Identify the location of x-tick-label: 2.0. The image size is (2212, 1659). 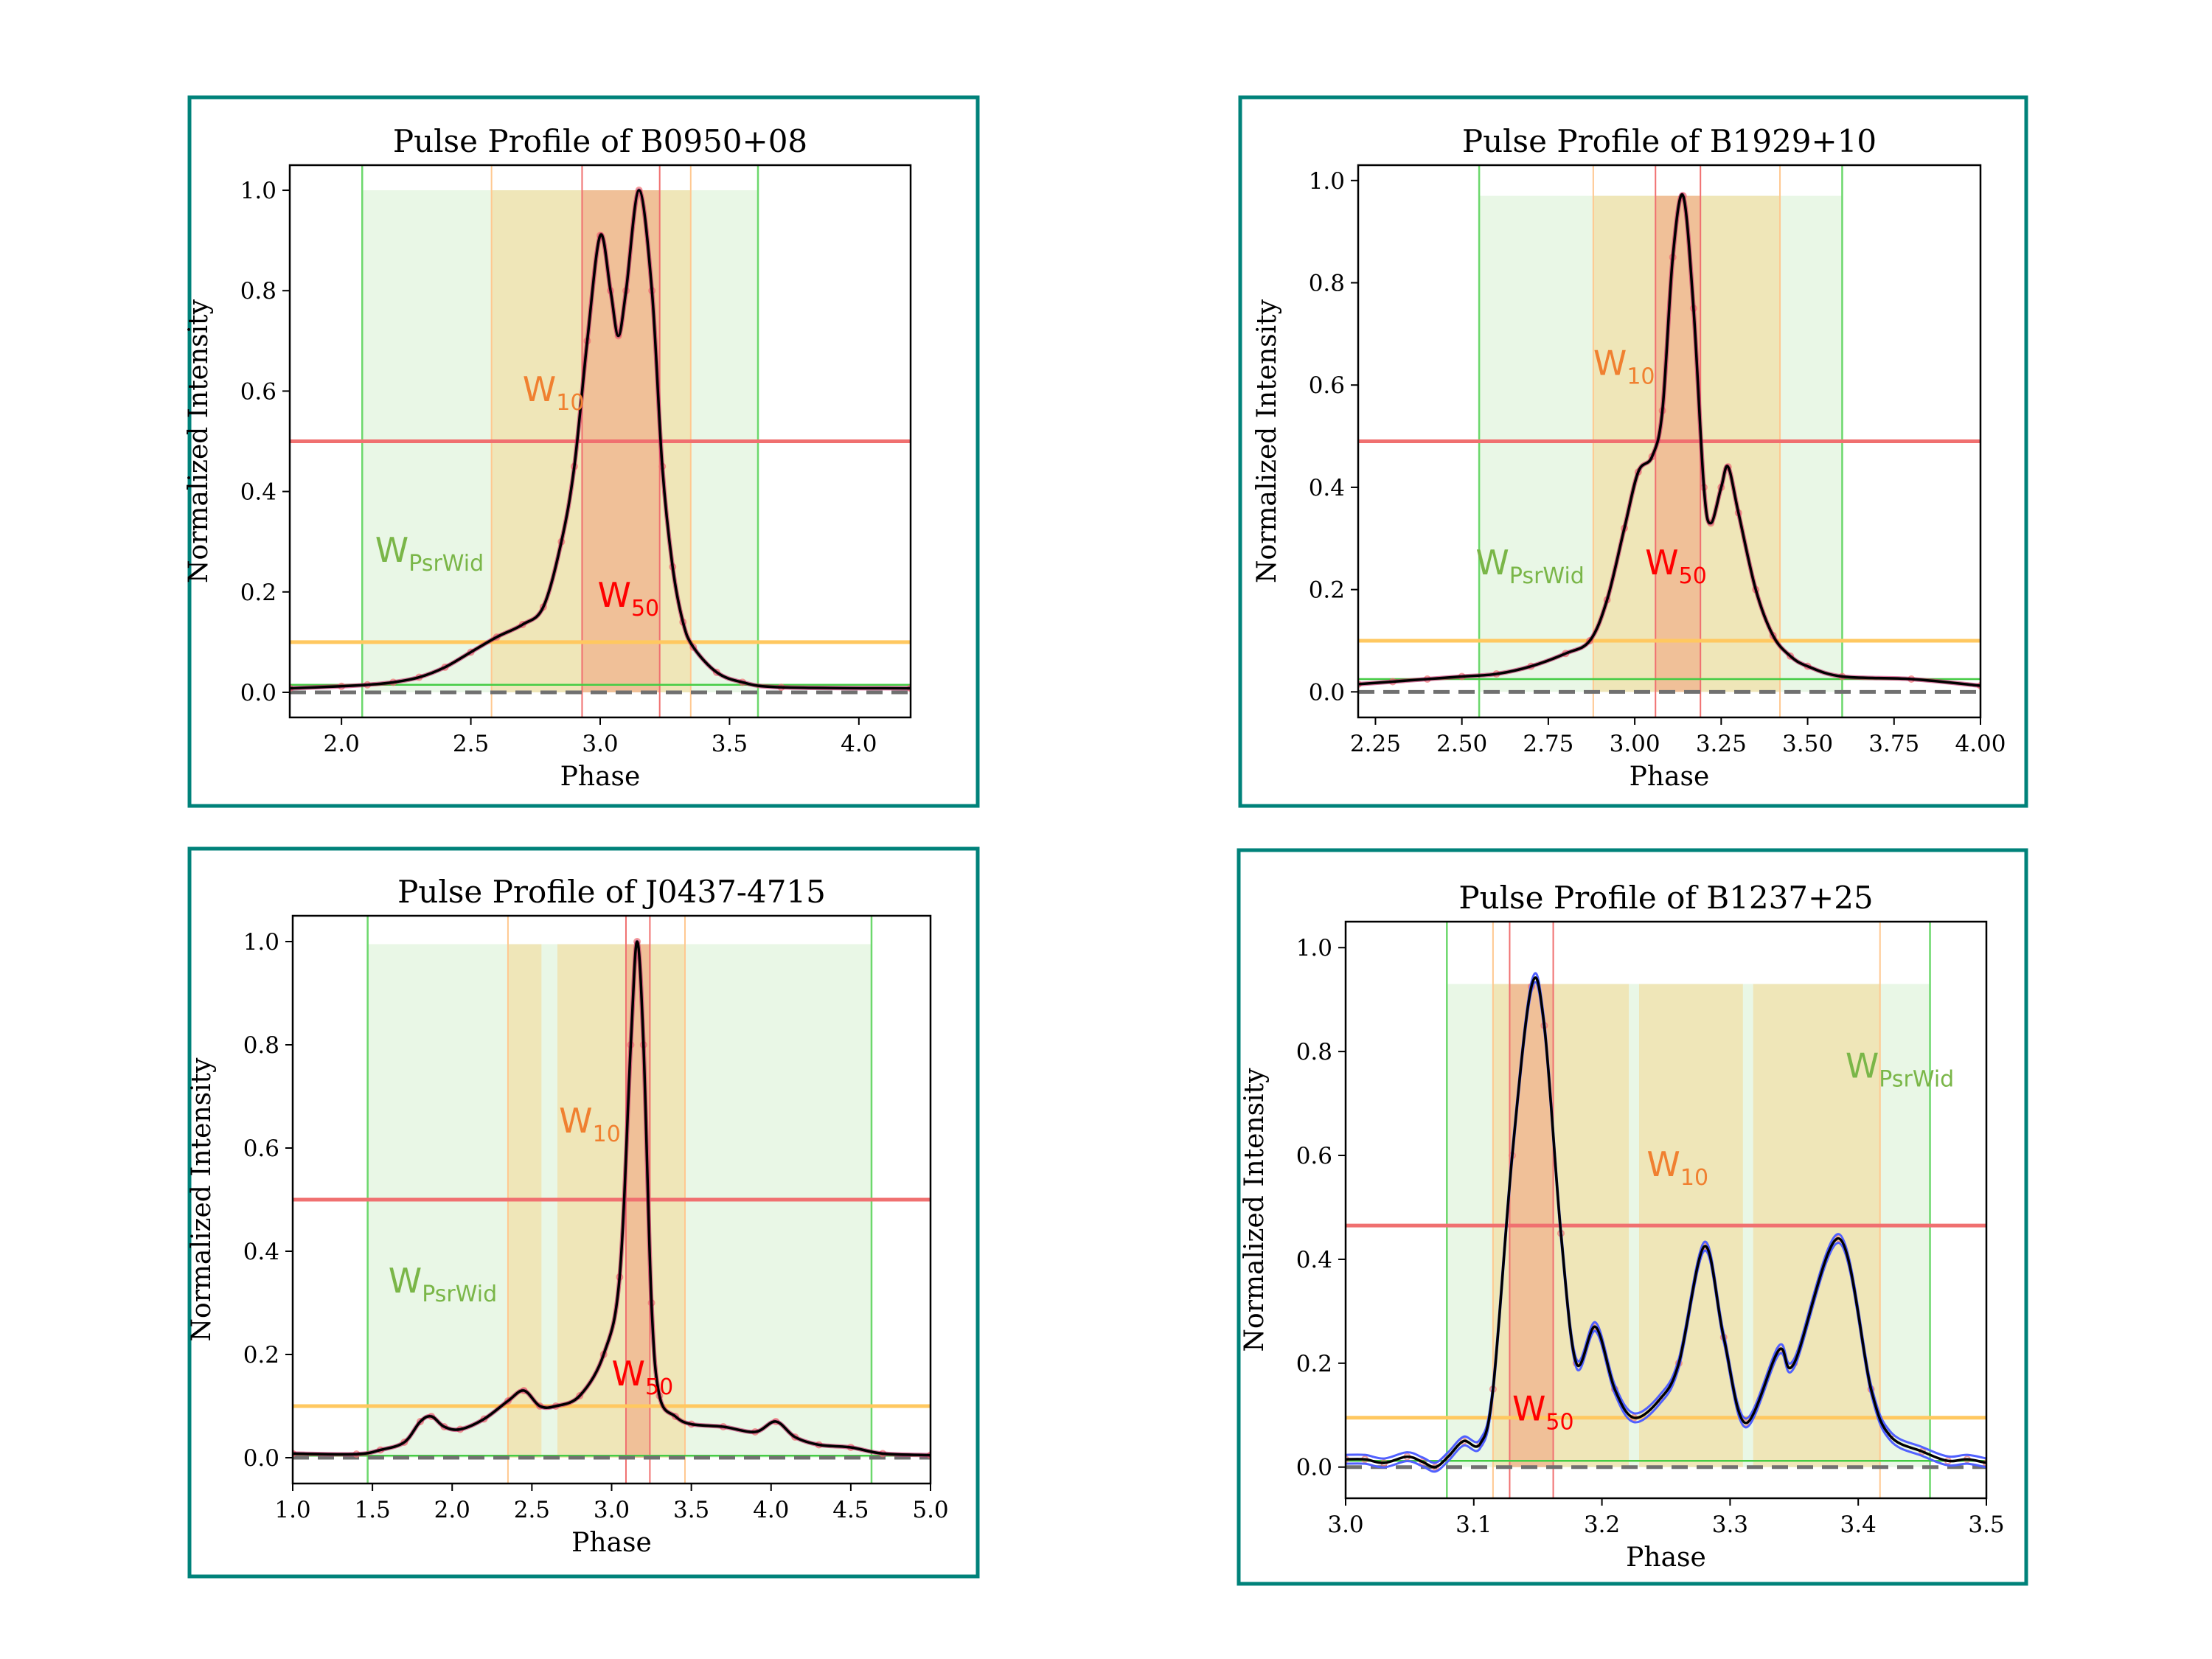
(452, 1510).